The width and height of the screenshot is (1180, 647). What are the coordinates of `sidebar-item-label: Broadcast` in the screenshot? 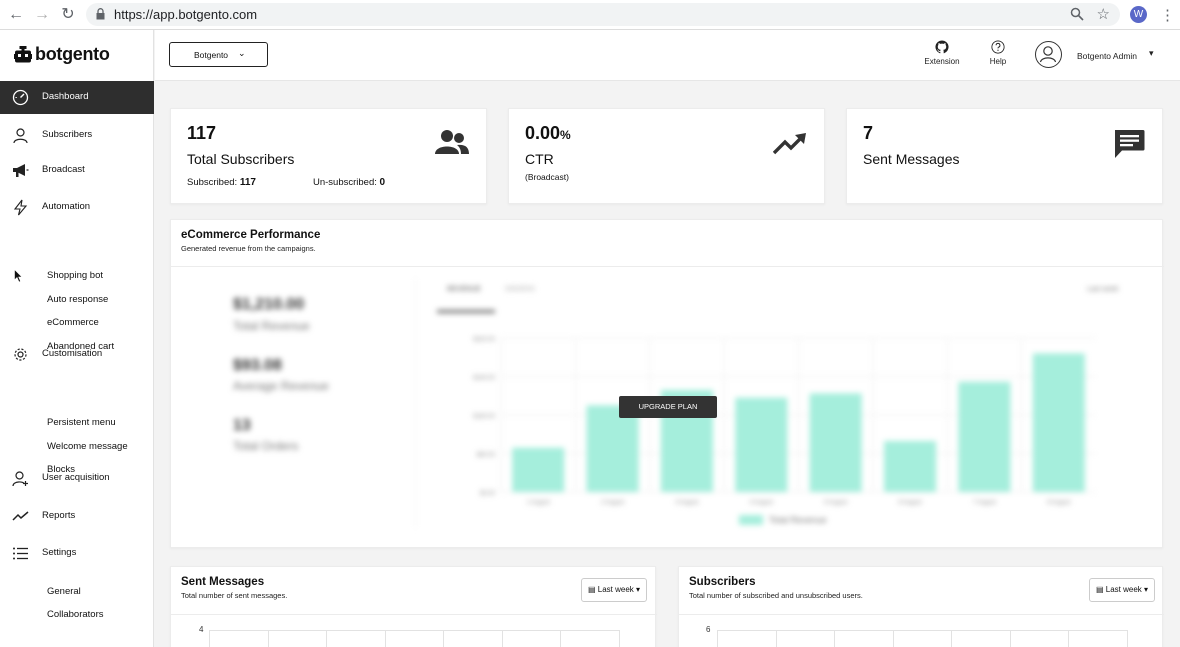 It's located at (63, 169).